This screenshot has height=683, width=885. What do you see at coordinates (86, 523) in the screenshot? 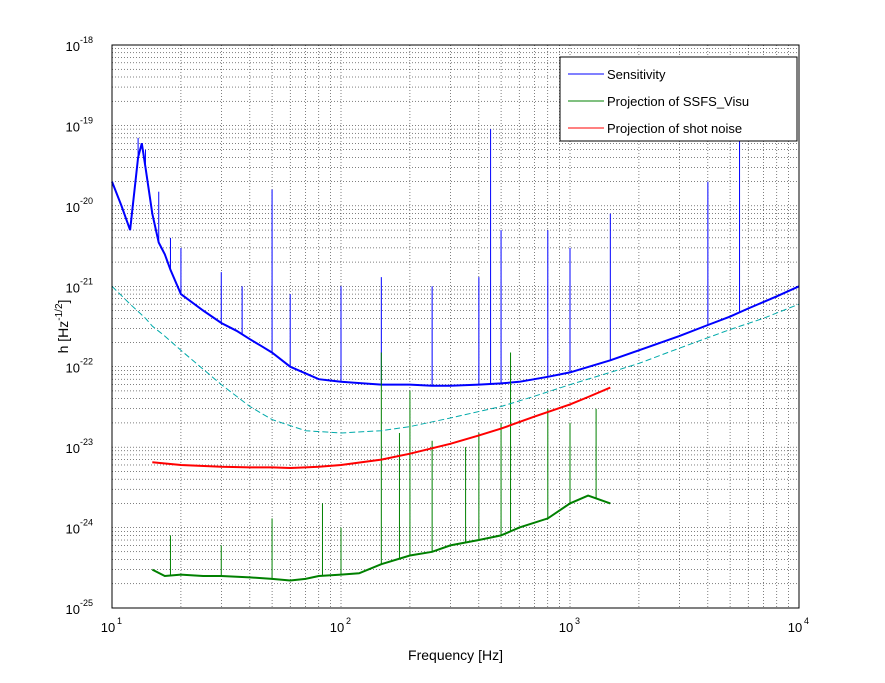
I see `y-tick-exponent: -24` at bounding box center [86, 523].